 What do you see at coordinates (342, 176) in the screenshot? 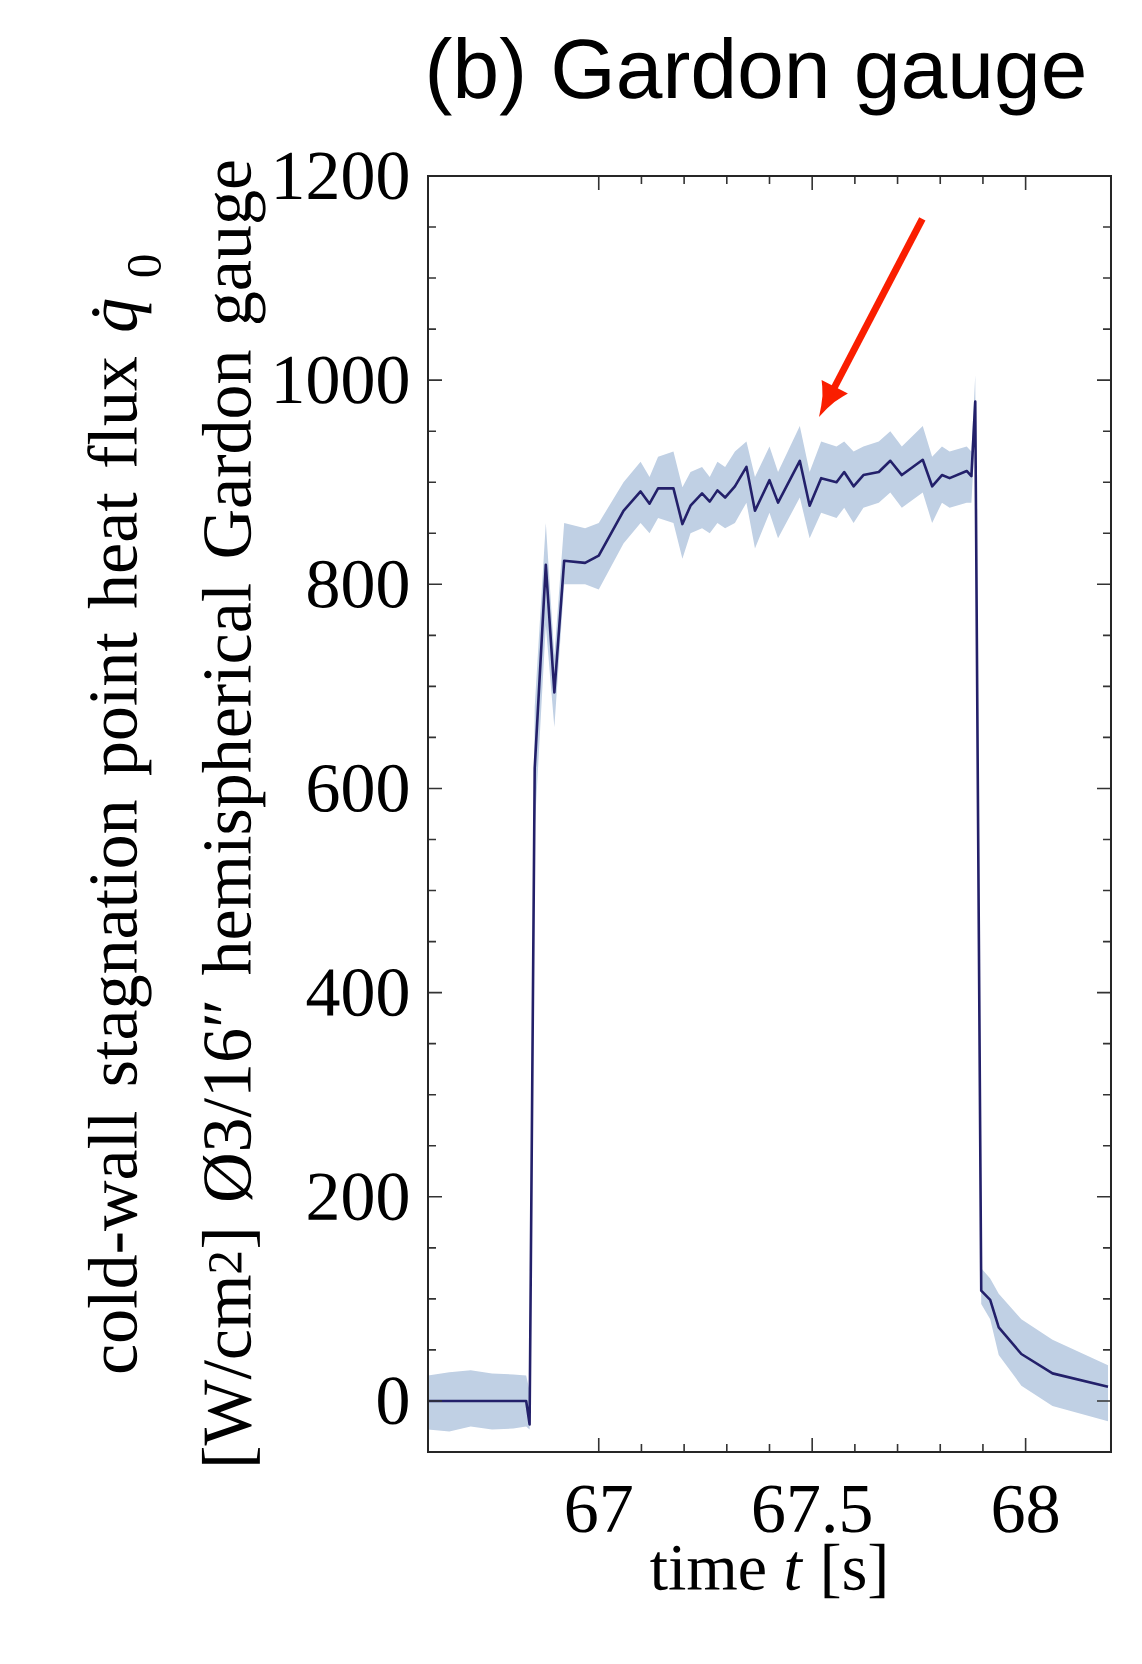
I see `y-tick-label: 1200` at bounding box center [342, 176].